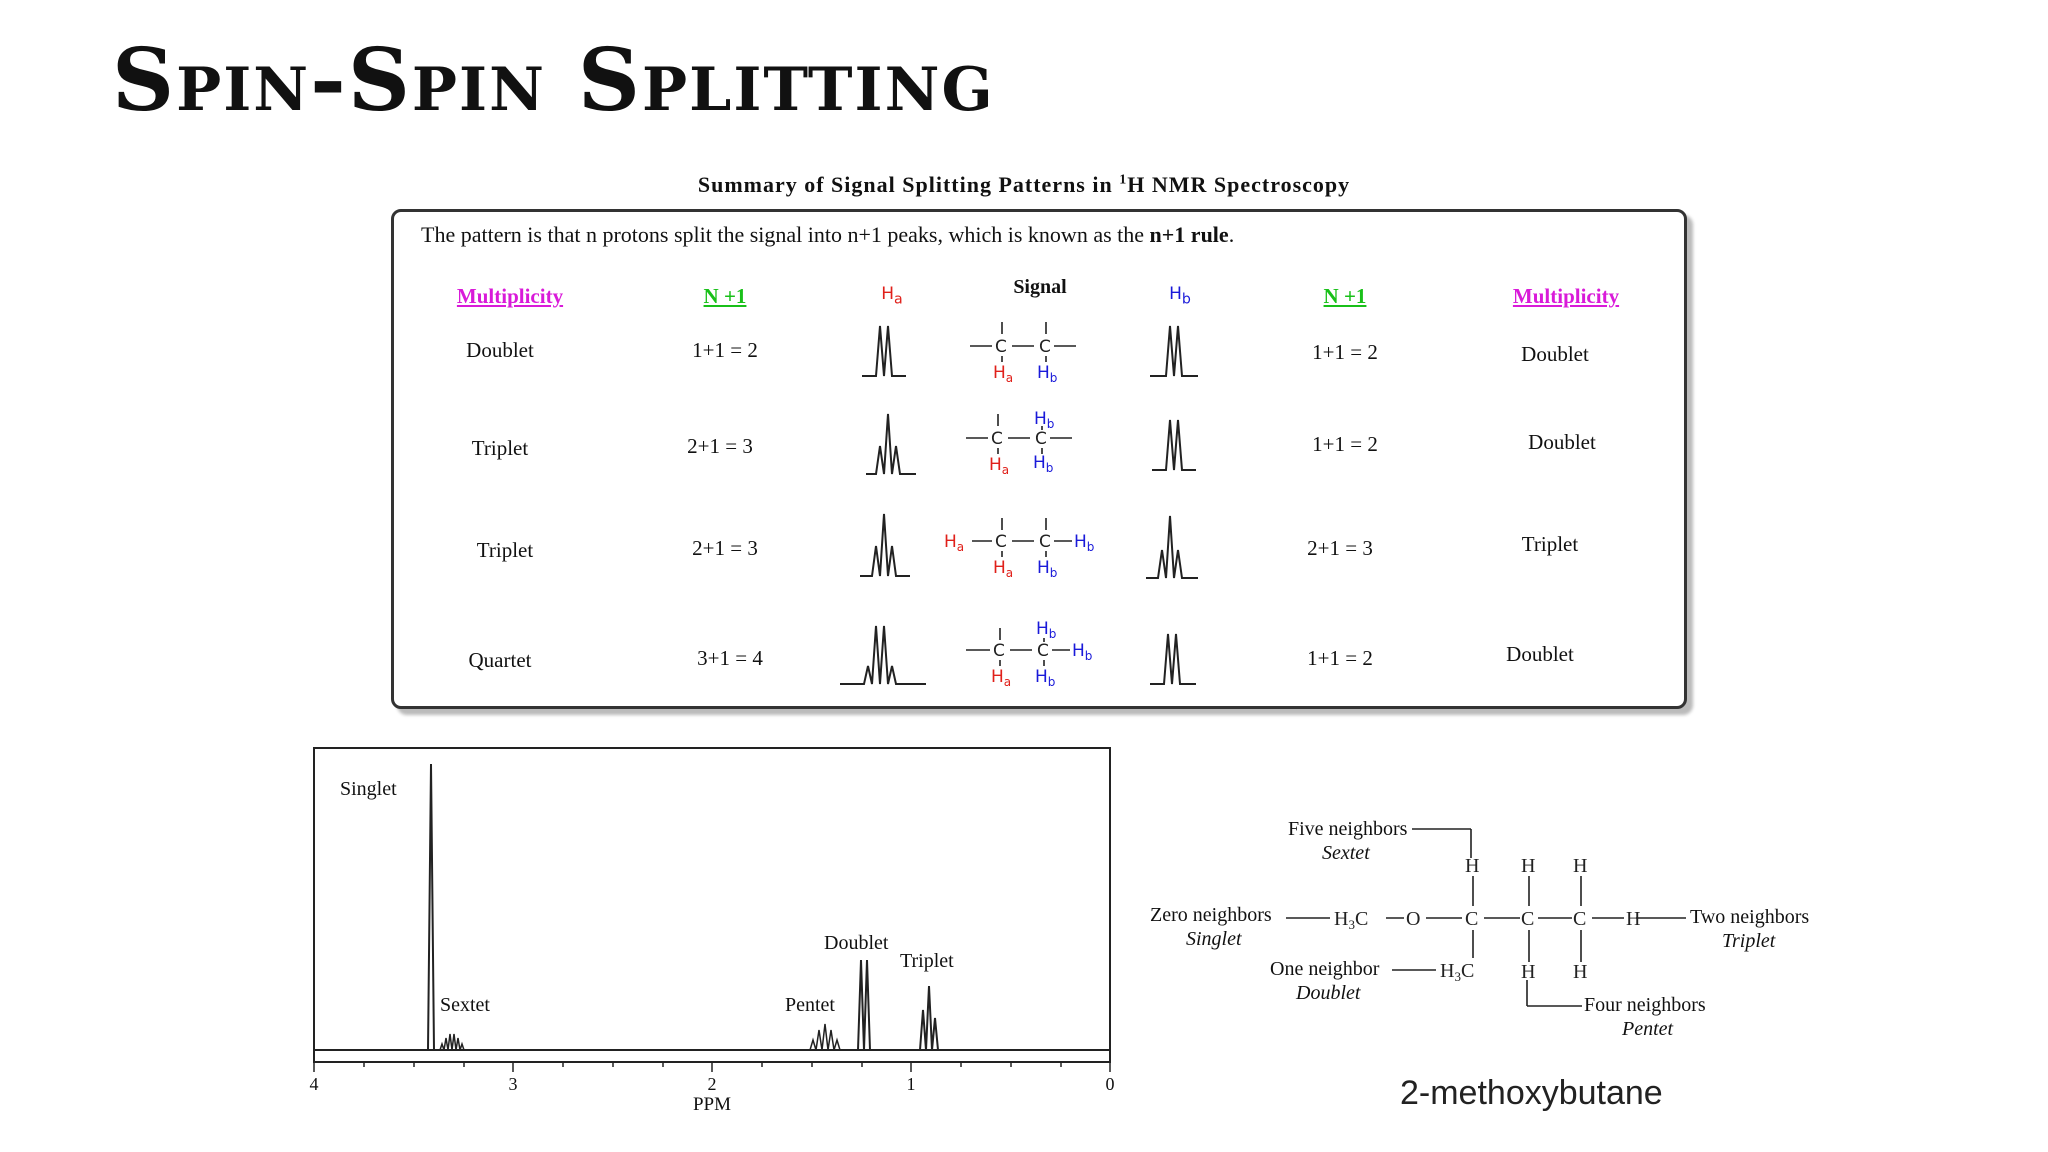  Describe the element at coordinates (730, 658) in the screenshot. I see `row4-calc-a: 3+1 = 4` at that location.